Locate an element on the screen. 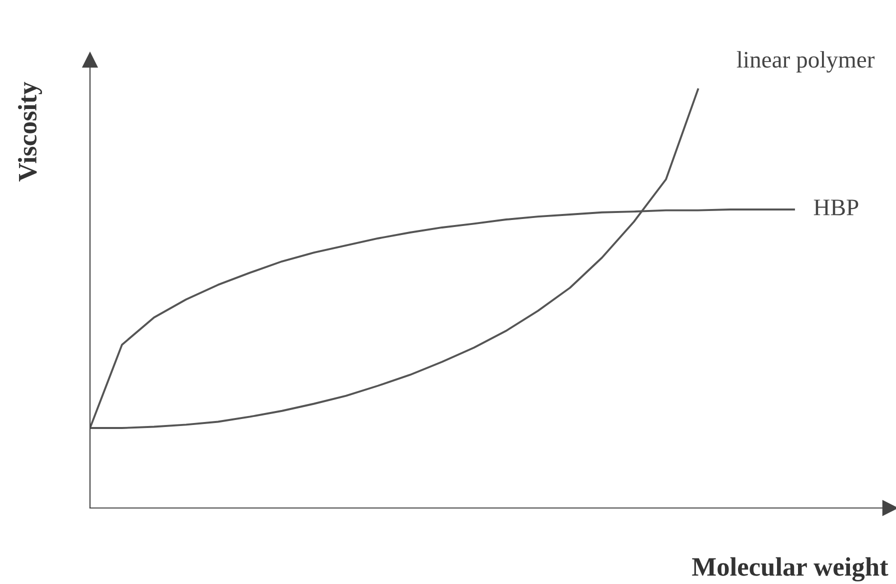 This screenshot has width=896, height=584. x-axis-title: Molecular weight is located at coordinates (790, 569).